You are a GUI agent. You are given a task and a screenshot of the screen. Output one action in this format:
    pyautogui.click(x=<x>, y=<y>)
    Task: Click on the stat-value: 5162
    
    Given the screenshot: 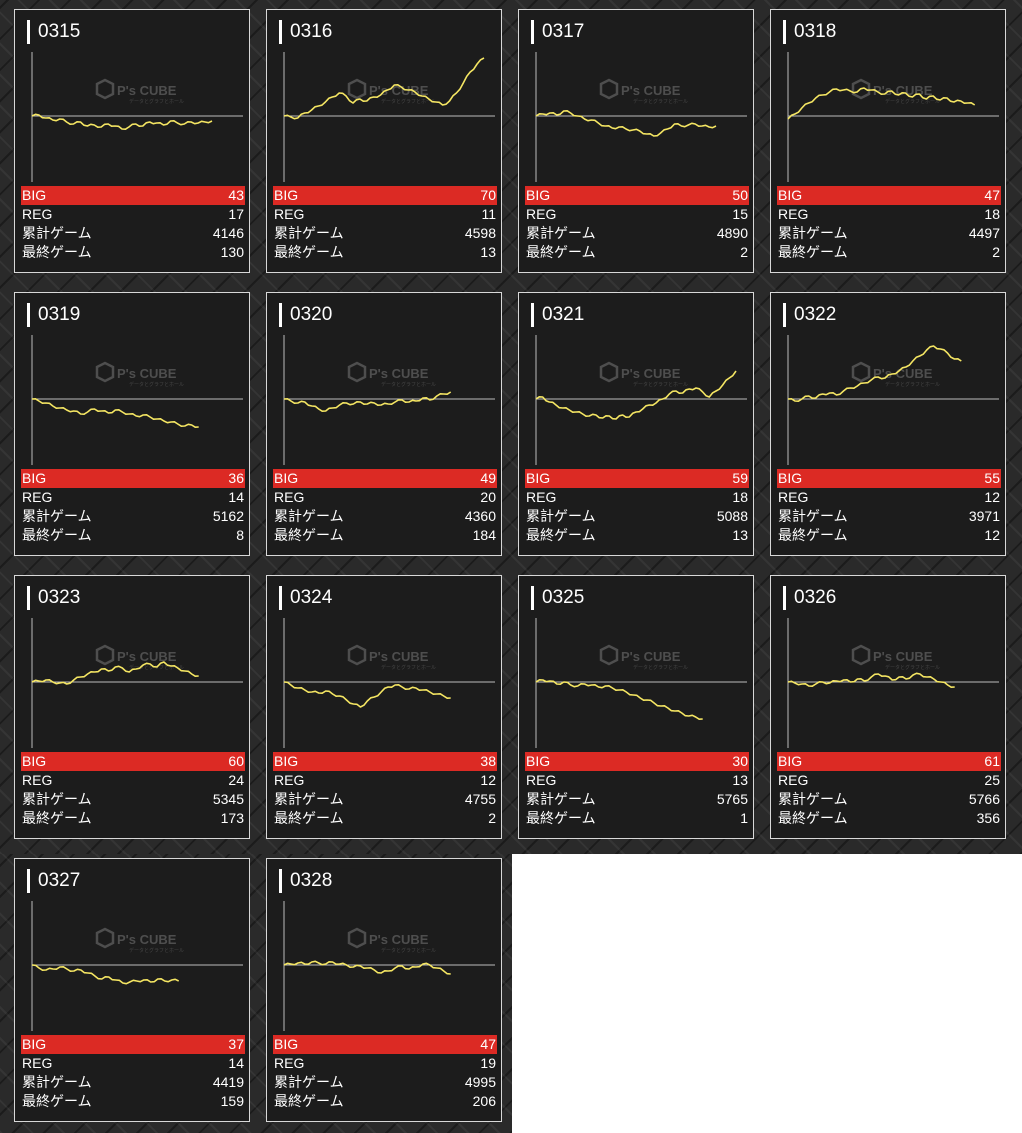 What is the action you would take?
    pyautogui.click(x=228, y=516)
    